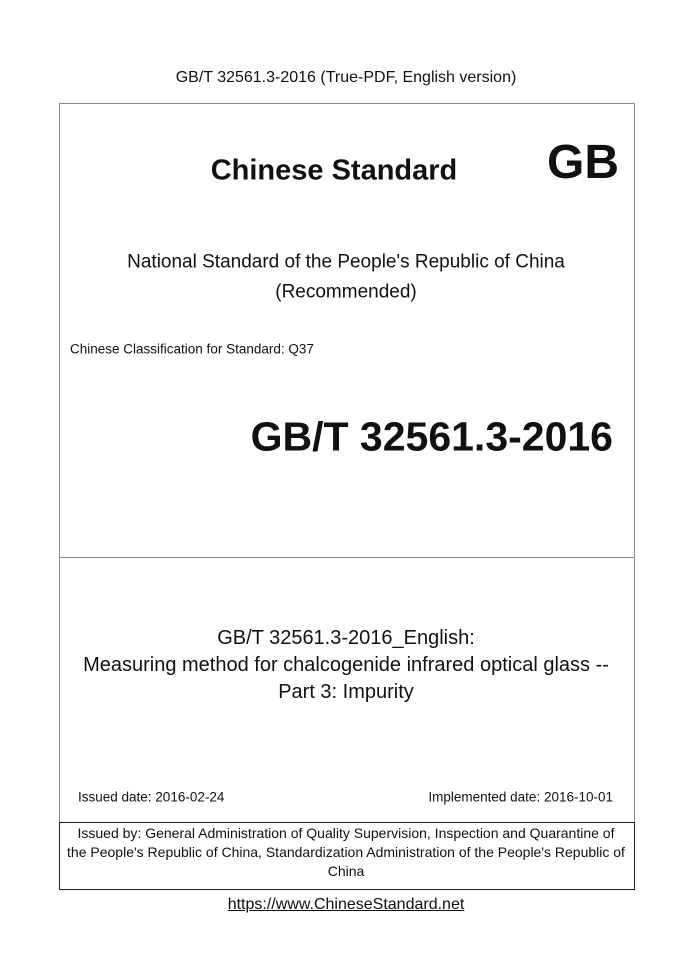 This screenshot has width=693, height=980. Describe the element at coordinates (192, 349) in the screenshot. I see `classification: Chinese Classification for Standard: Q37` at that location.